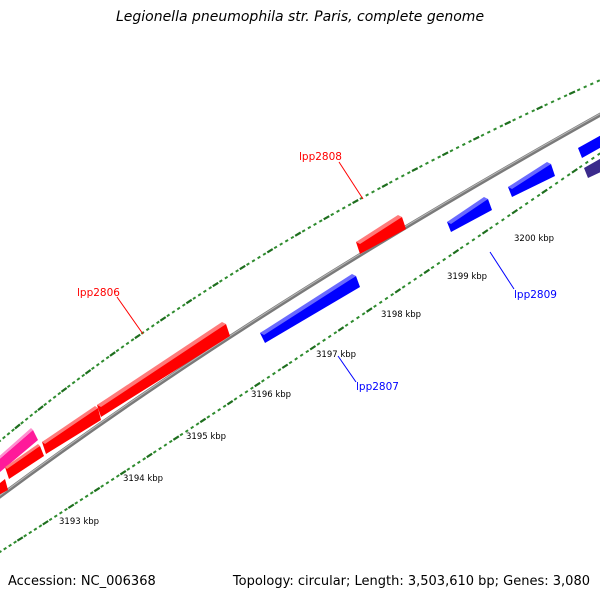  I want to click on gene-purple, so click(592, 167).